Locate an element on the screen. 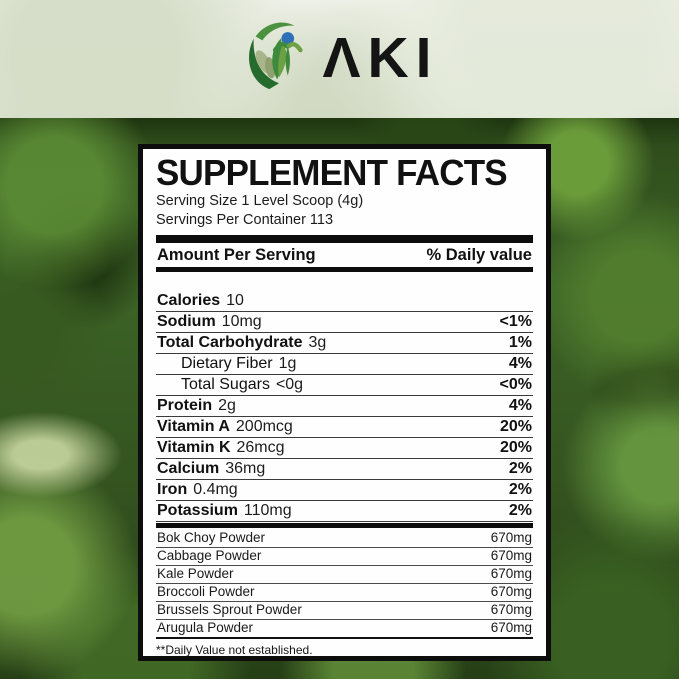 The height and width of the screenshot is (679, 679). nutrient-row: Vitamin A 200mcg 20% is located at coordinates (344, 427).